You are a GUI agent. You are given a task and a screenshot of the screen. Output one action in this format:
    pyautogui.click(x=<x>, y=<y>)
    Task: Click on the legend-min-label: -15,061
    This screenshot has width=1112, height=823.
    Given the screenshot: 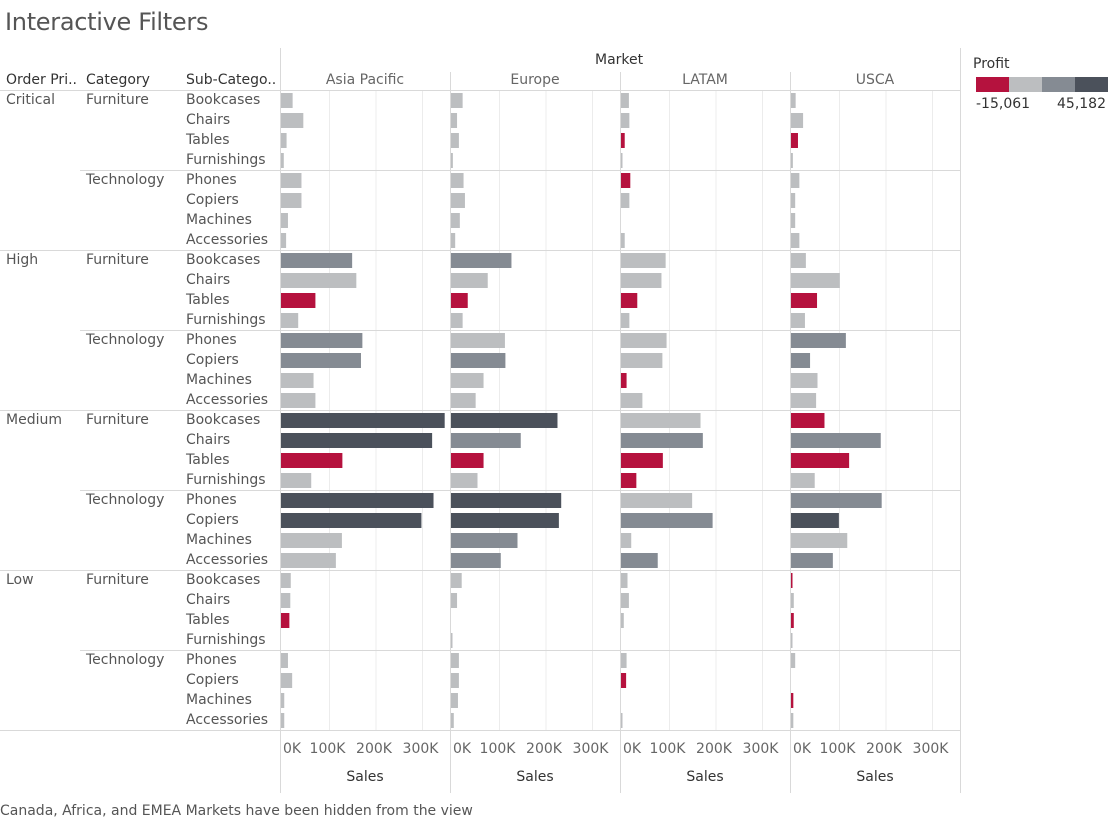 What is the action you would take?
    pyautogui.click(x=1003, y=104)
    